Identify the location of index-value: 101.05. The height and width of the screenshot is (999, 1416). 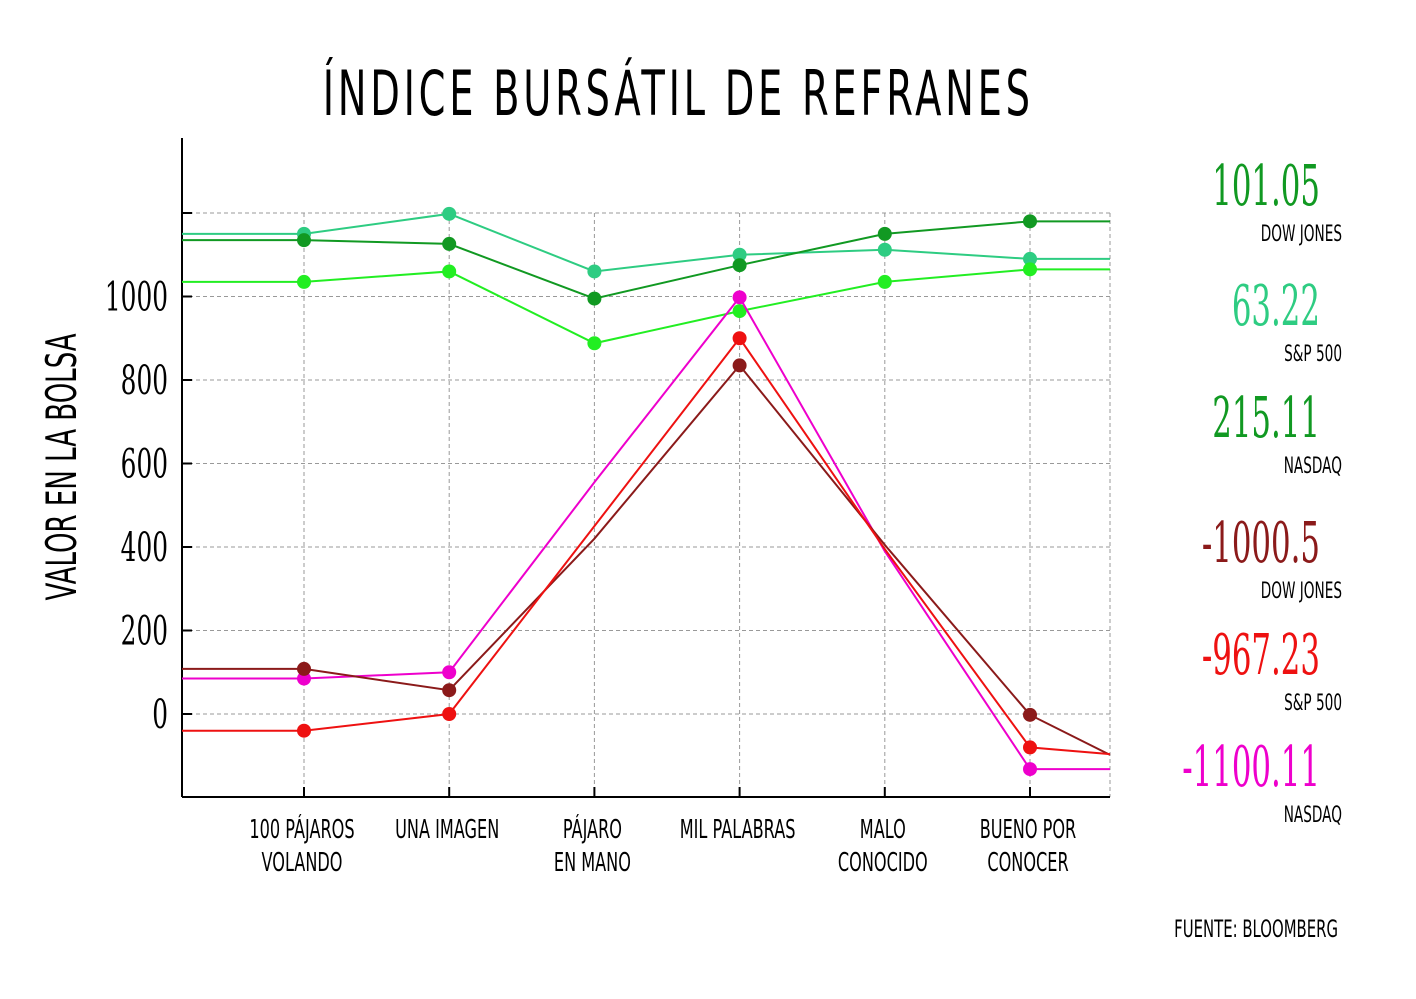
(1266, 186).